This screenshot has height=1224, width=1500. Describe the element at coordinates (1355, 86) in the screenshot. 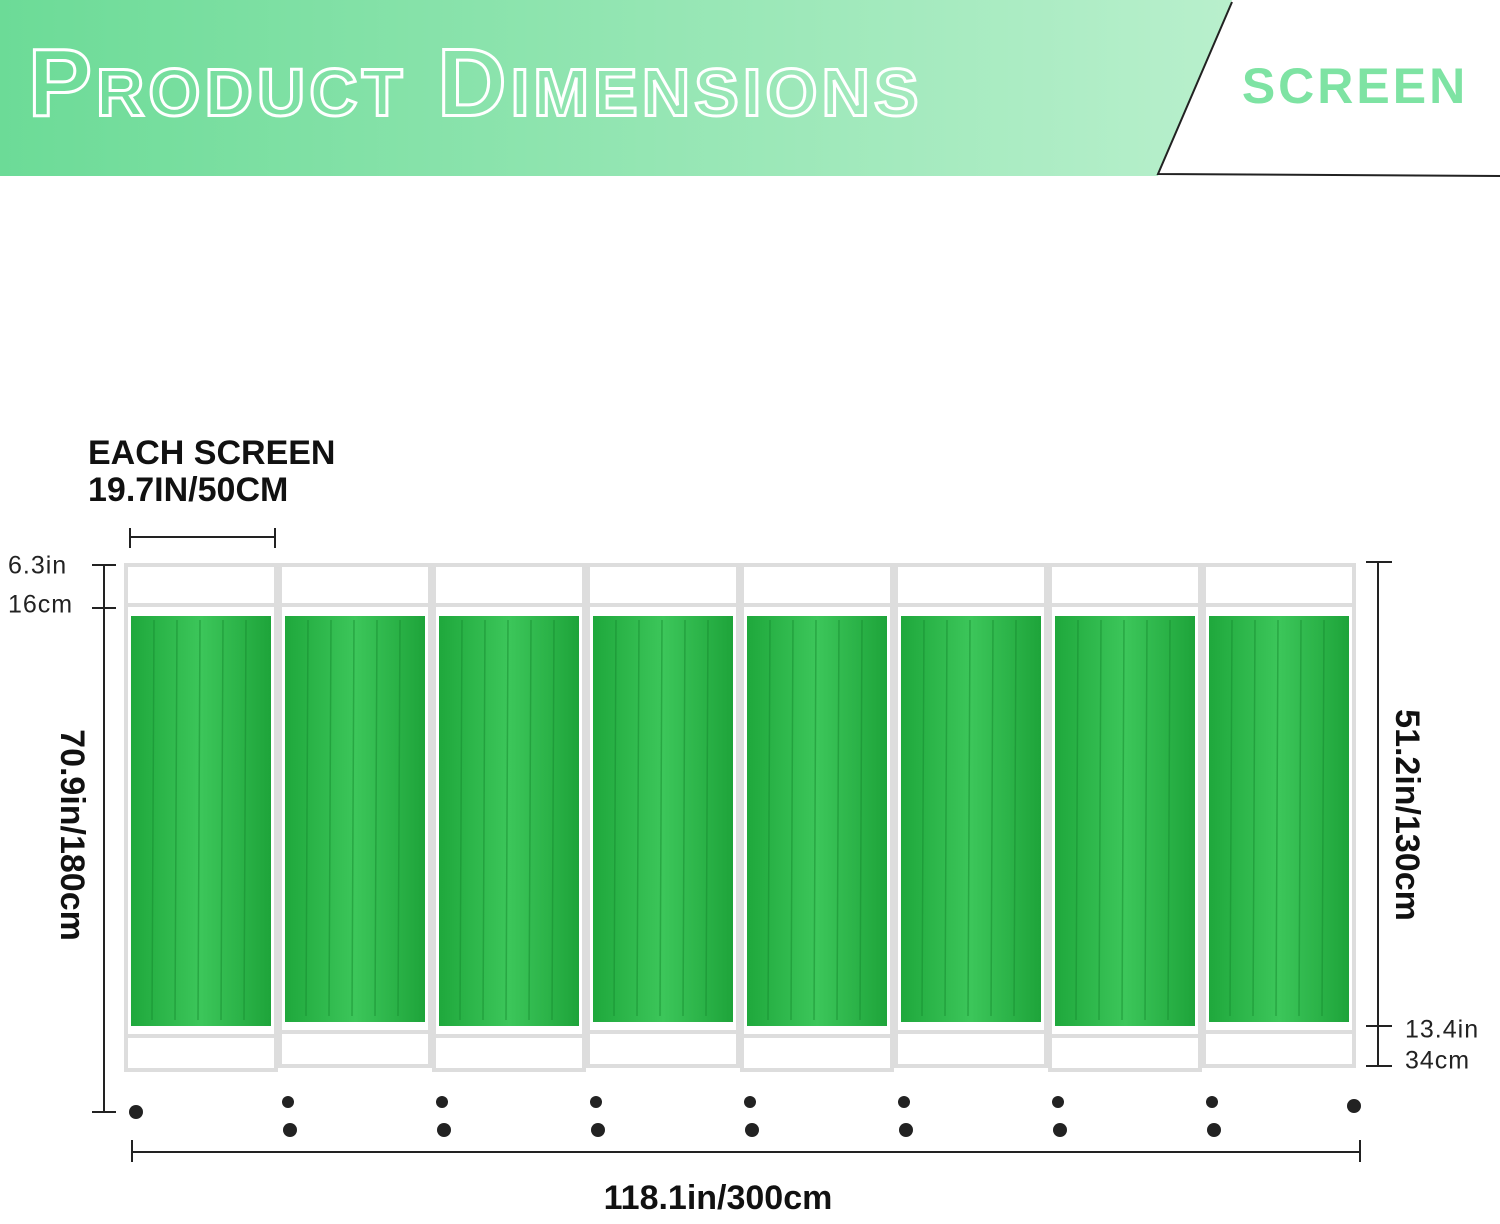

I see `badge: SCREEN` at that location.